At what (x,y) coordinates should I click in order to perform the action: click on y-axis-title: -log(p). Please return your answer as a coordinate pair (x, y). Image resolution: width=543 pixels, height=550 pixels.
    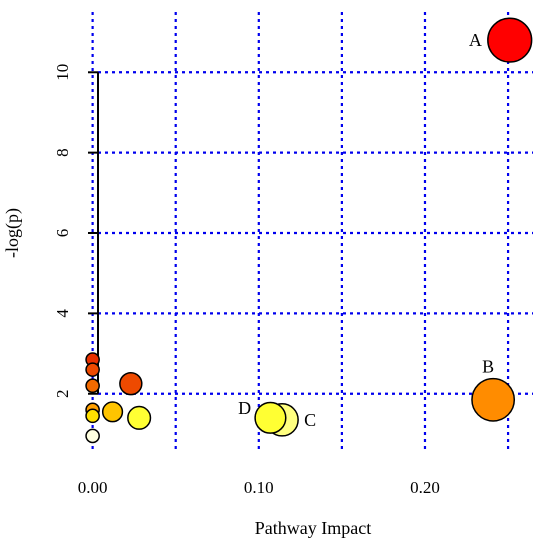
    Looking at the image, I should click on (12, 233).